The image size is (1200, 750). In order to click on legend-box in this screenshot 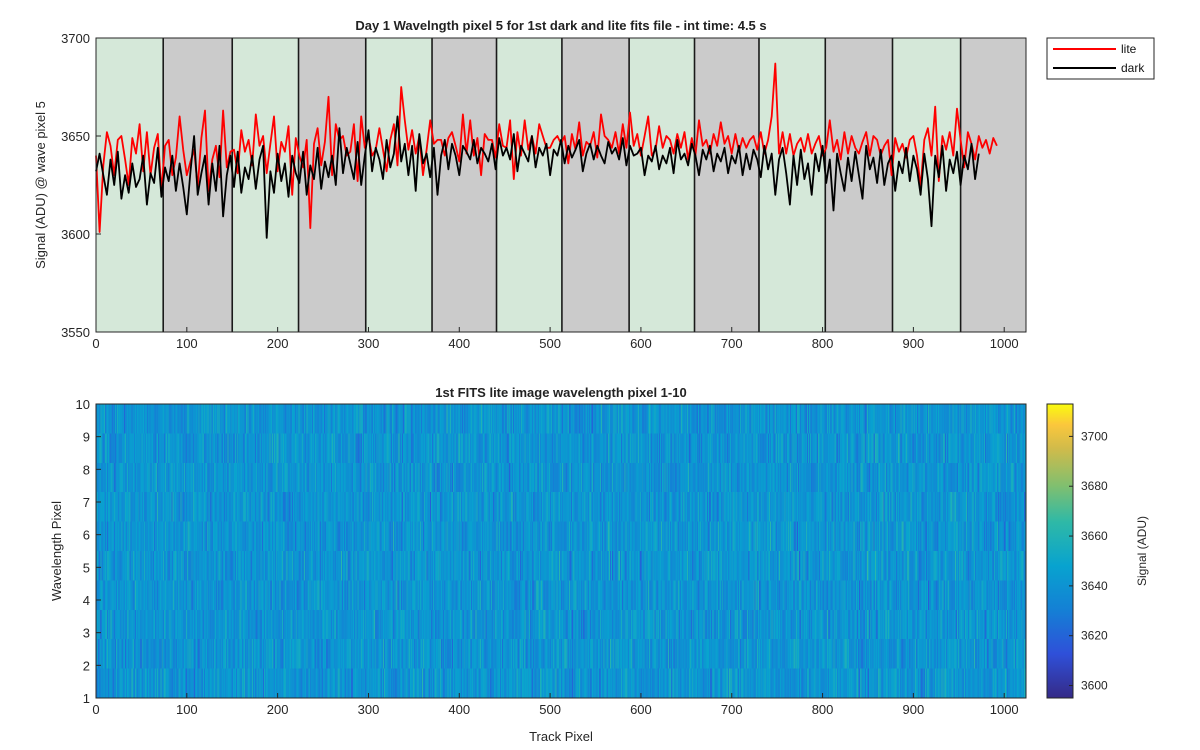, I will do `click(1100, 58)`.